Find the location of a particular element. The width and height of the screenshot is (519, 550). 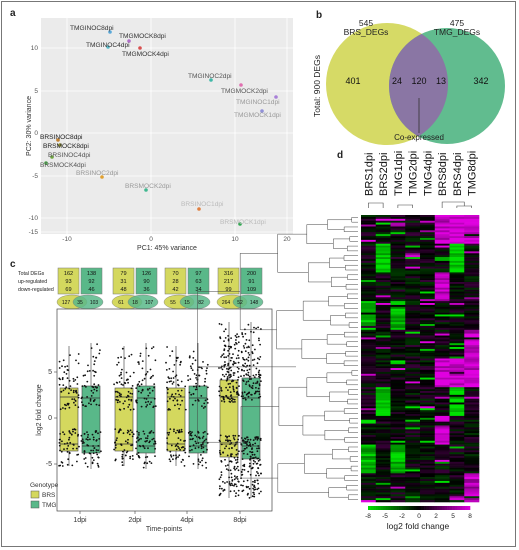

venn-tmg-total: 475 is located at coordinates (457, 23).